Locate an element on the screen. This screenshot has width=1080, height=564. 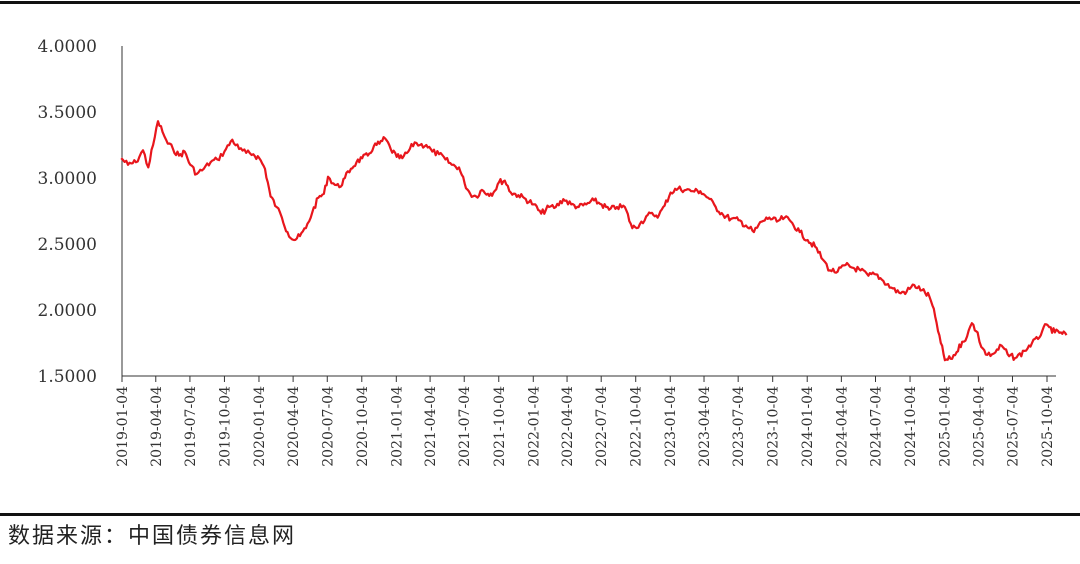
x-tick-label: 2023-10-04 is located at coordinates (774, 426).